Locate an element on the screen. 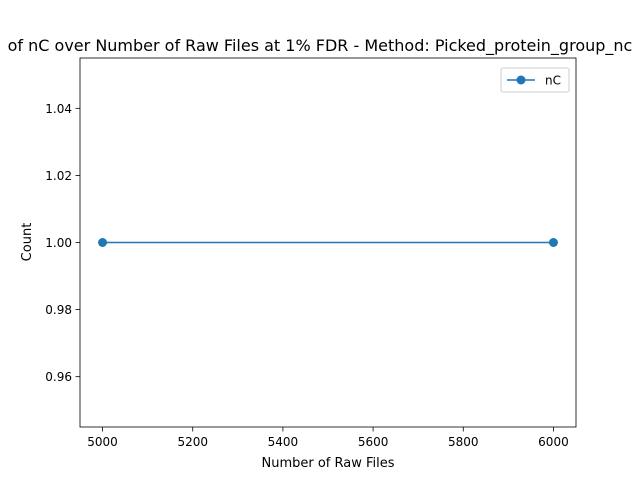  y-tick-label: 1.04 is located at coordinates (58, 109).